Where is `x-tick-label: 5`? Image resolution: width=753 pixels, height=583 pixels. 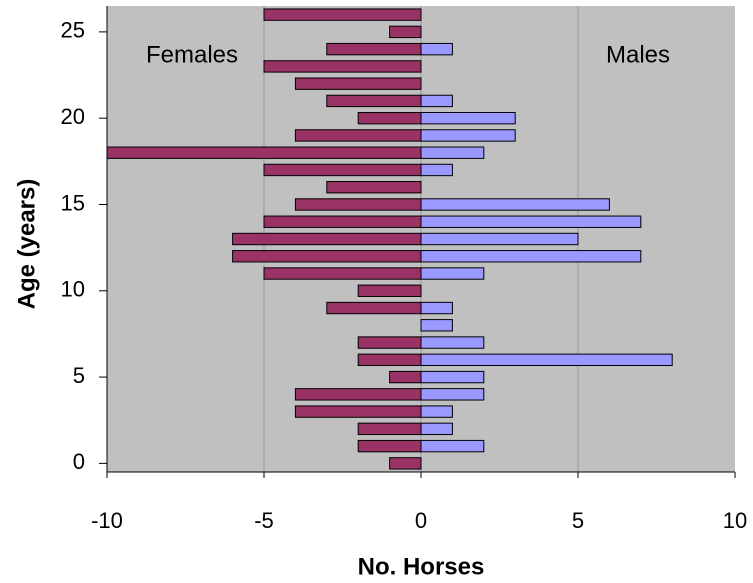 x-tick-label: 5 is located at coordinates (578, 520).